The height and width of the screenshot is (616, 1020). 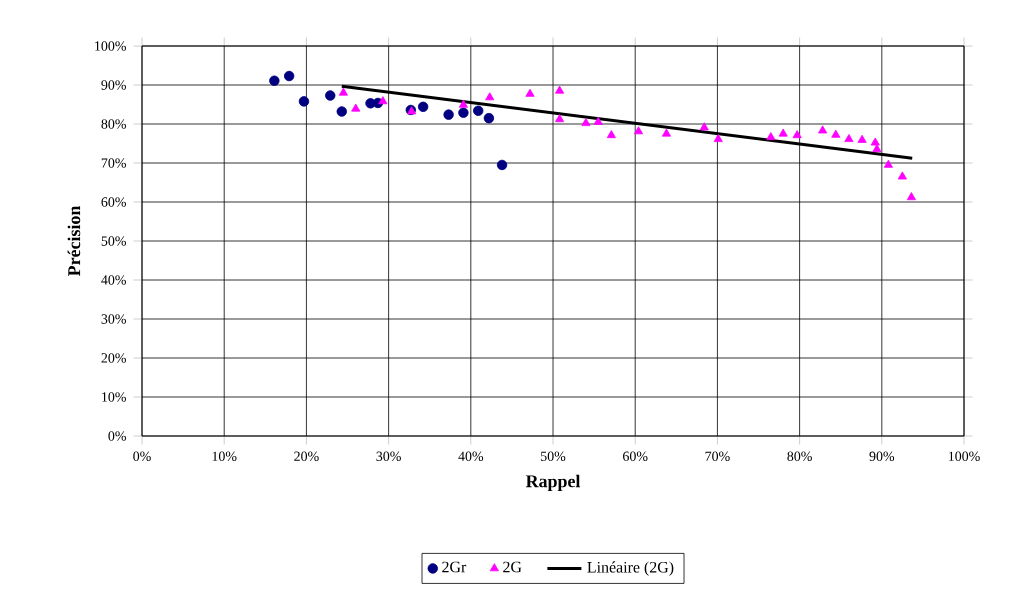 I want to click on y-axis-title: Précision, so click(x=74, y=241).